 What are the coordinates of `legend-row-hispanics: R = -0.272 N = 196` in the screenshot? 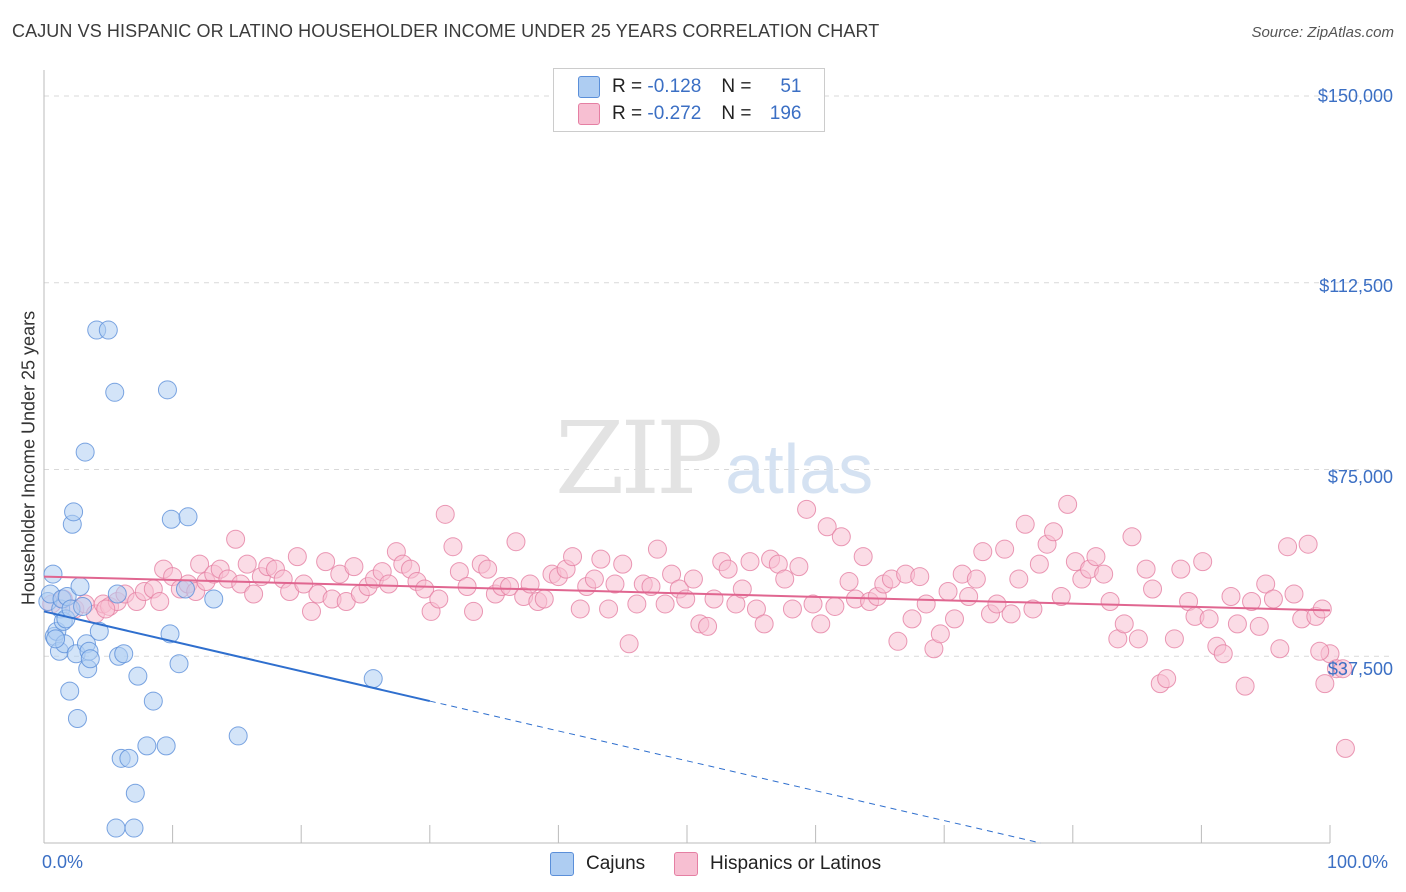 It's located at (690, 114).